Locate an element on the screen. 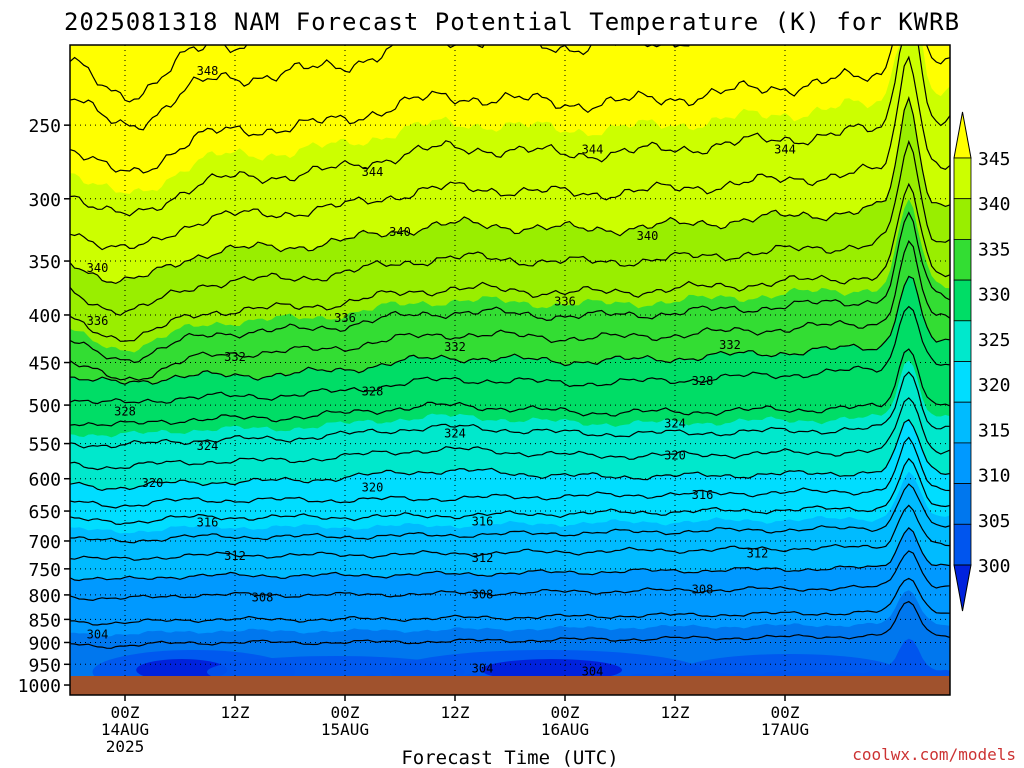 Image resolution: width=1024 pixels, height=768 pixels. contour-label-text: 332 is located at coordinates (455, 347).